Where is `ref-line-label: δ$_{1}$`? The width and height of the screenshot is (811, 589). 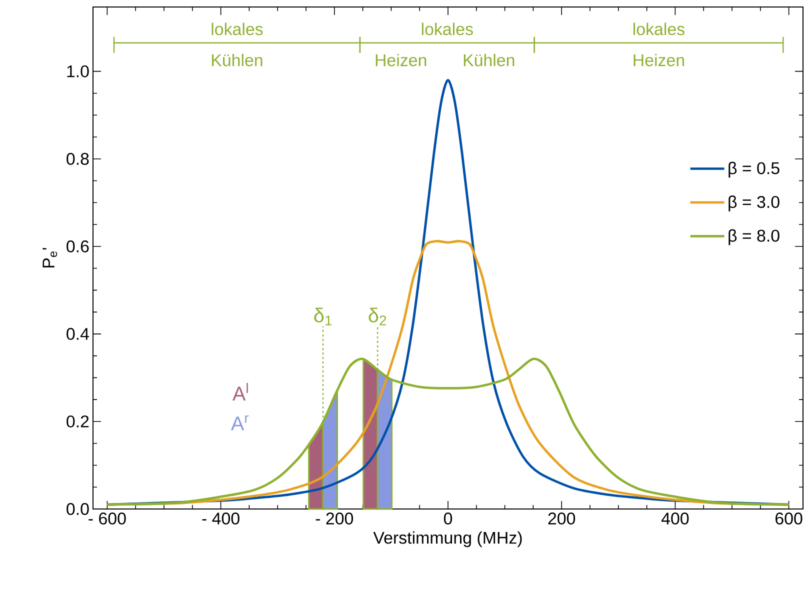
ref-line-label: δ$_{1}$ is located at coordinates (323, 317).